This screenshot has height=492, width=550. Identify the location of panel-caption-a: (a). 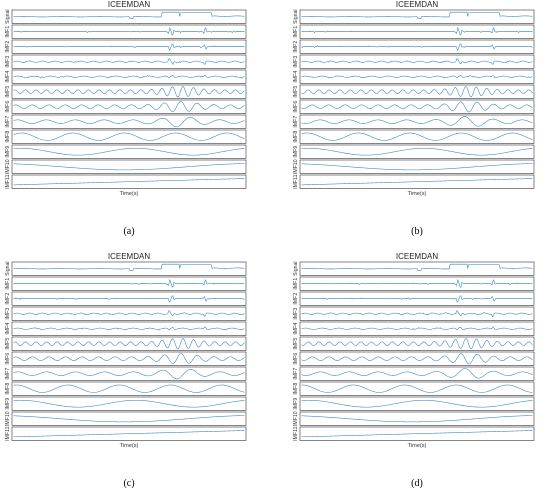
(128, 231).